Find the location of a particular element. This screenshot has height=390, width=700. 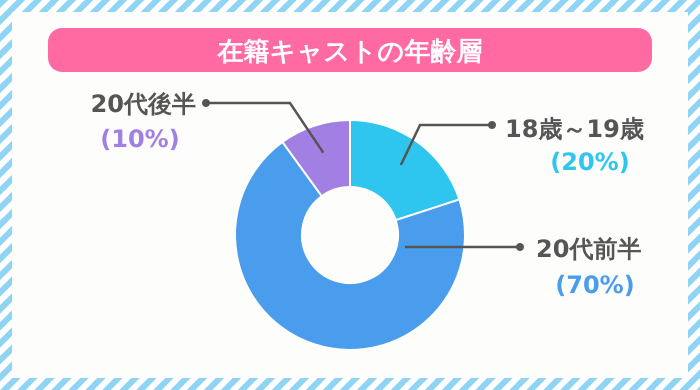

chart-title: 在籍キャストの年齢層 is located at coordinates (349, 52).